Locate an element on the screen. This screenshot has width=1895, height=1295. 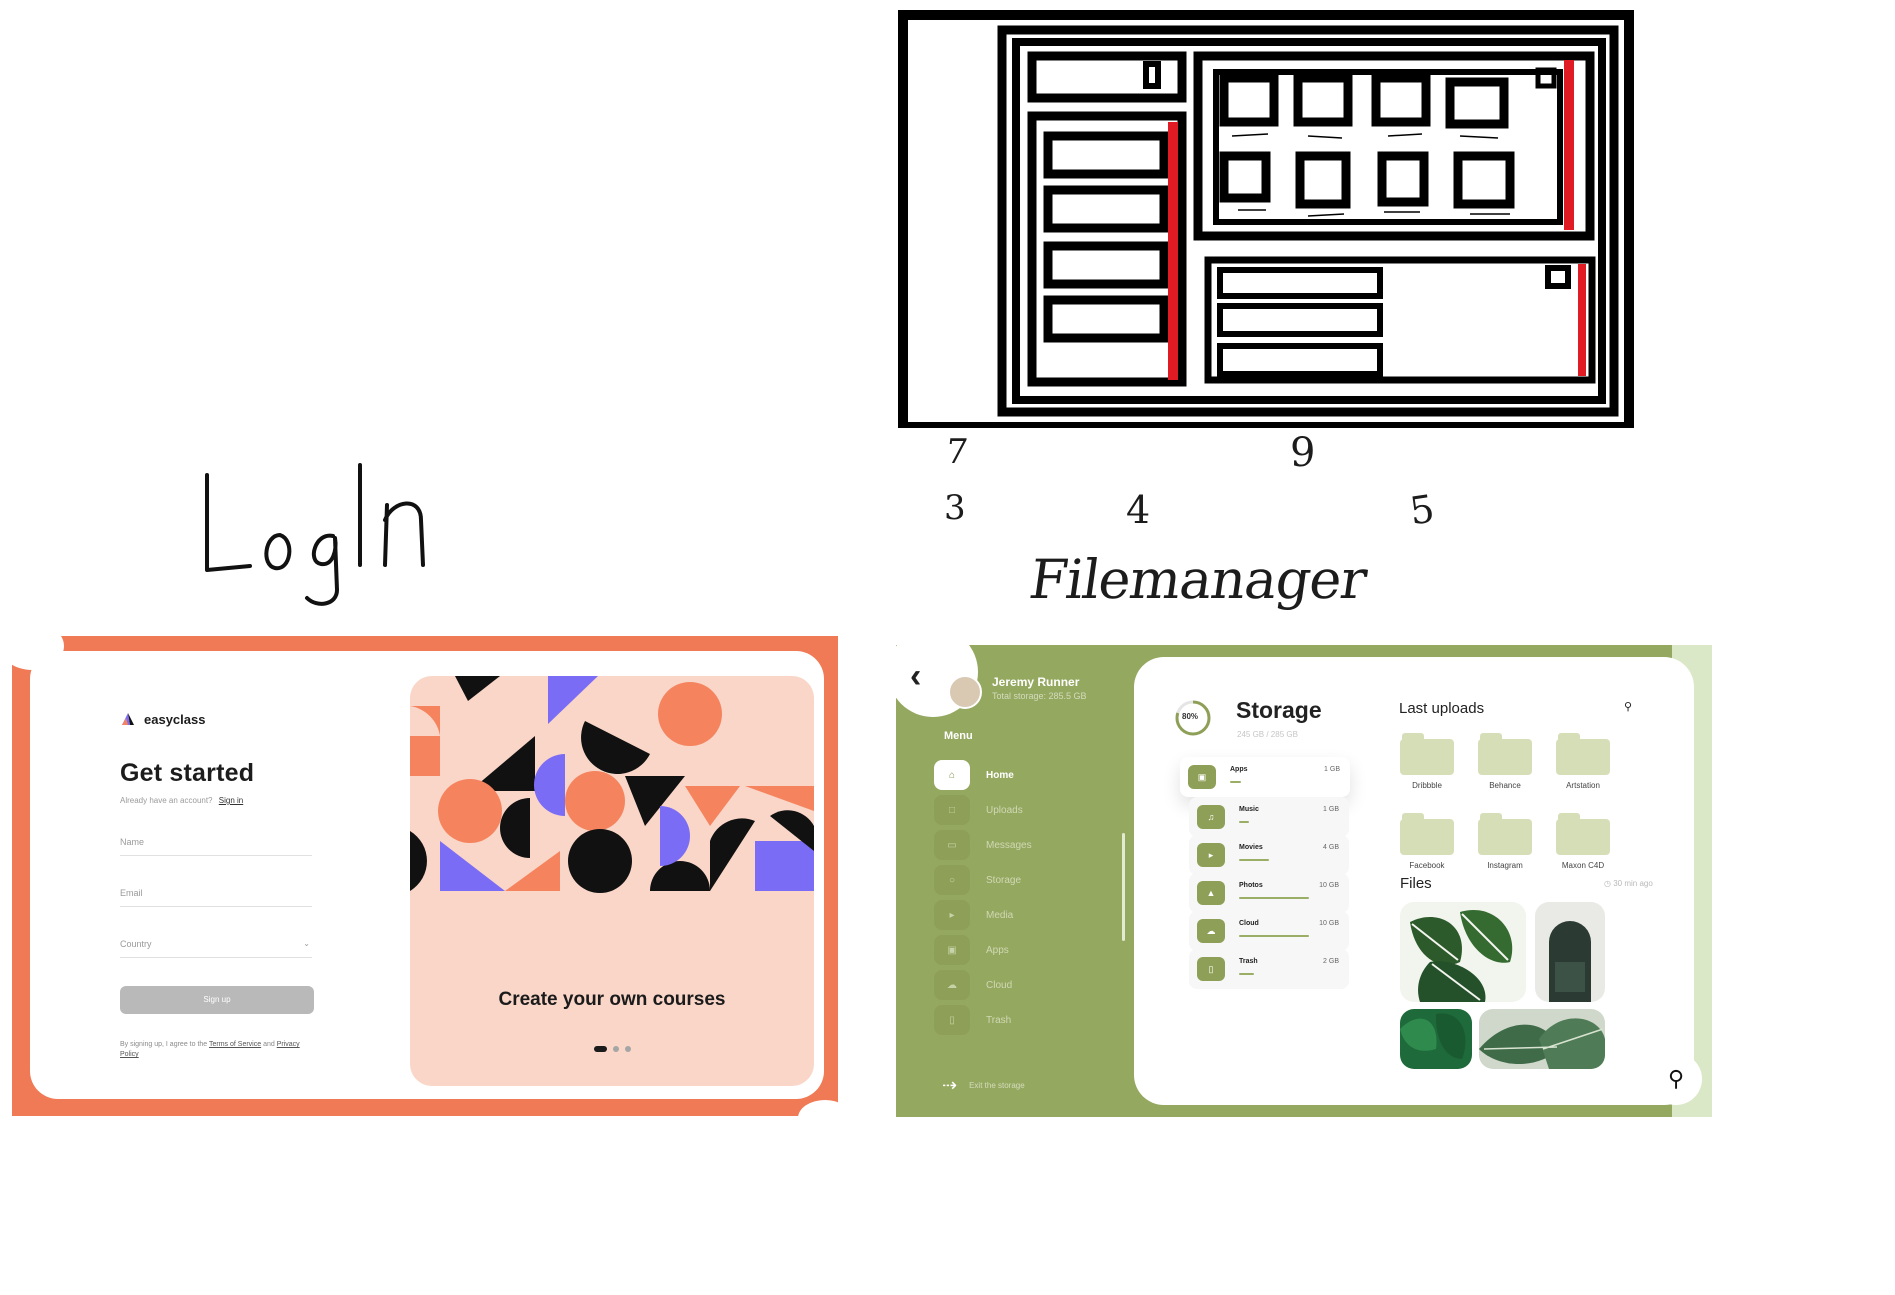
folder-maxon-c4d: Maxon C4D is located at coordinates (1583, 841).